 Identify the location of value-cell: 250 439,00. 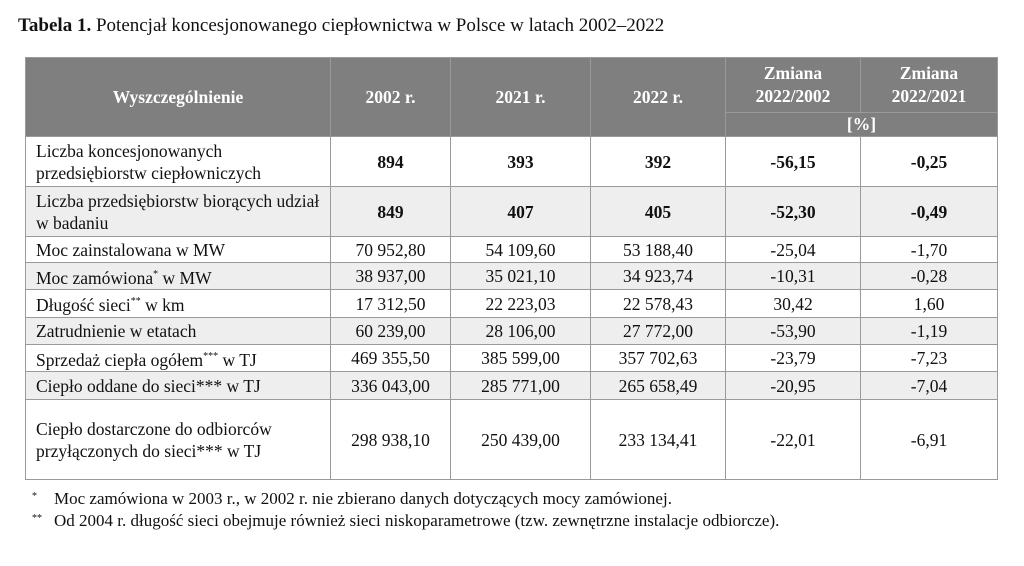
(520, 439).